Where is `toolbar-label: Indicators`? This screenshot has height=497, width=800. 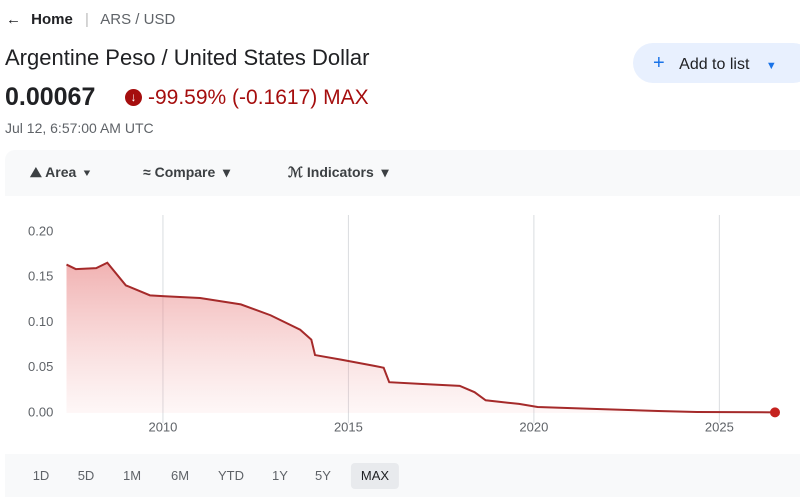 toolbar-label: Indicators is located at coordinates (340, 172).